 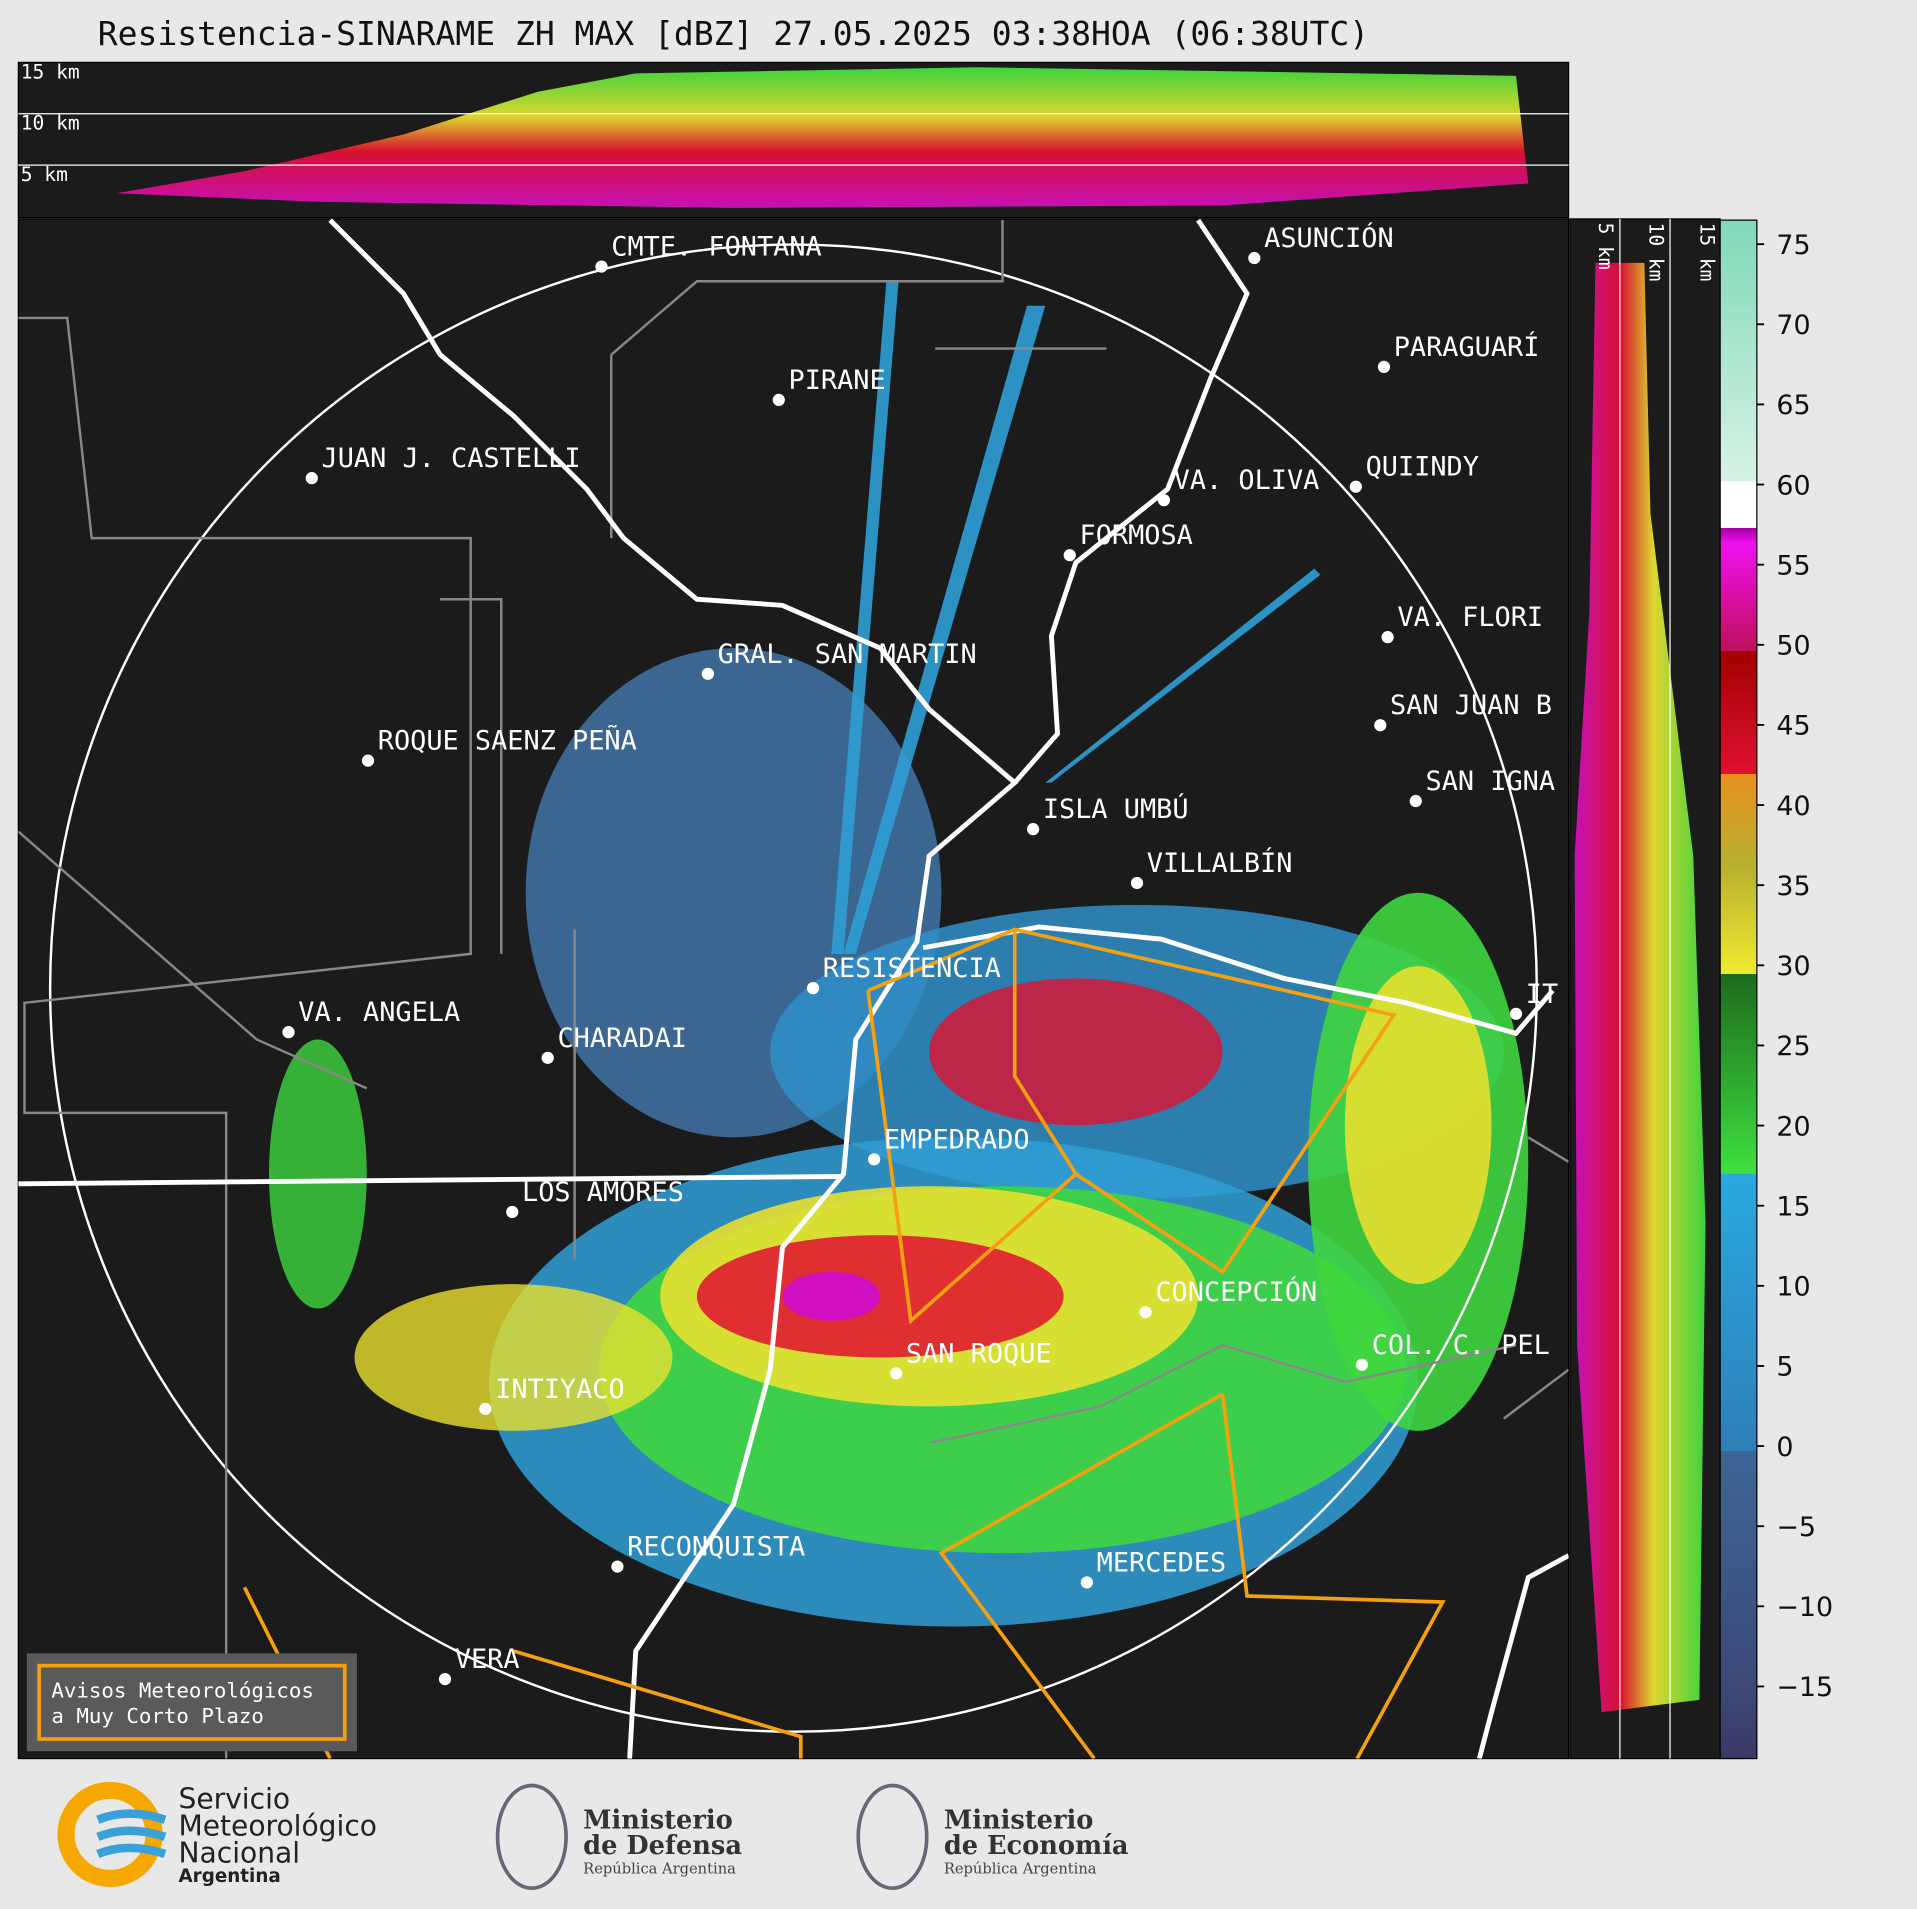 I want to click on colorbar-tick-label: 55, so click(x=1793, y=565).